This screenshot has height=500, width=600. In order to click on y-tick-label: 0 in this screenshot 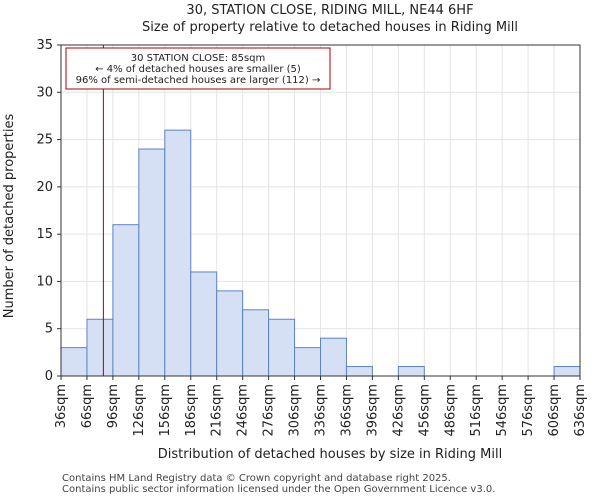, I will do `click(49, 376)`.